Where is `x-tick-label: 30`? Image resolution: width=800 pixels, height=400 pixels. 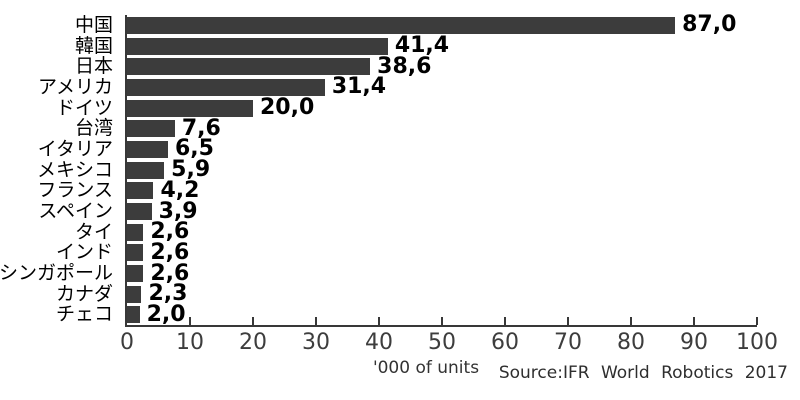 x-tick-label: 30 is located at coordinates (316, 342).